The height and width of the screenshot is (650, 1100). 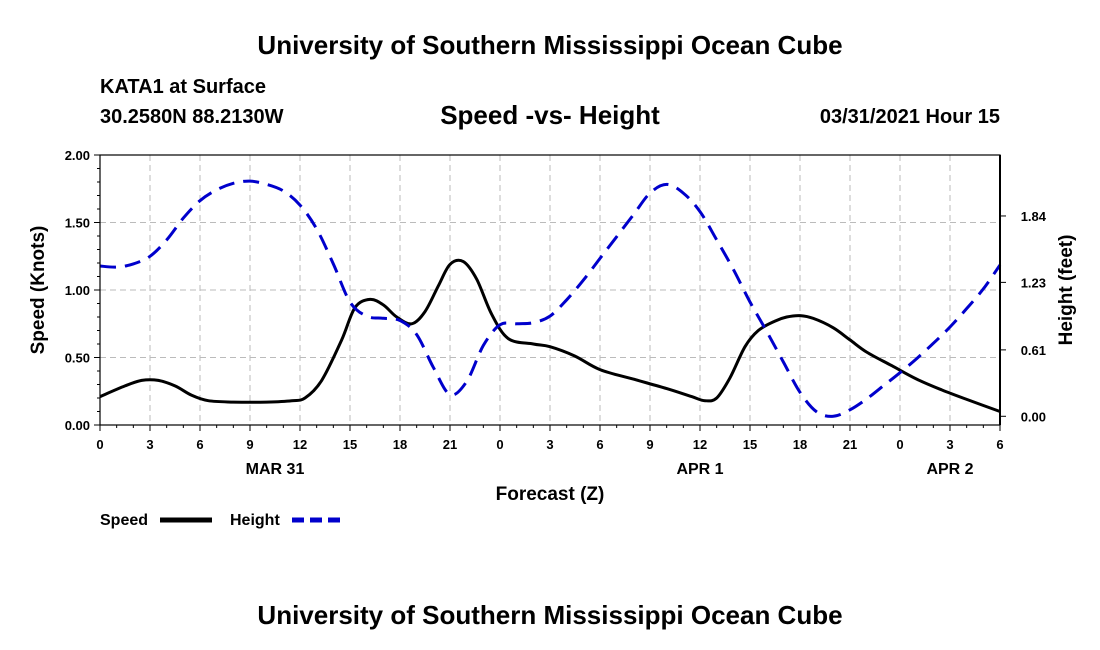 What do you see at coordinates (1034, 216) in the screenshot?
I see `y-right-tick-label: 1.84` at bounding box center [1034, 216].